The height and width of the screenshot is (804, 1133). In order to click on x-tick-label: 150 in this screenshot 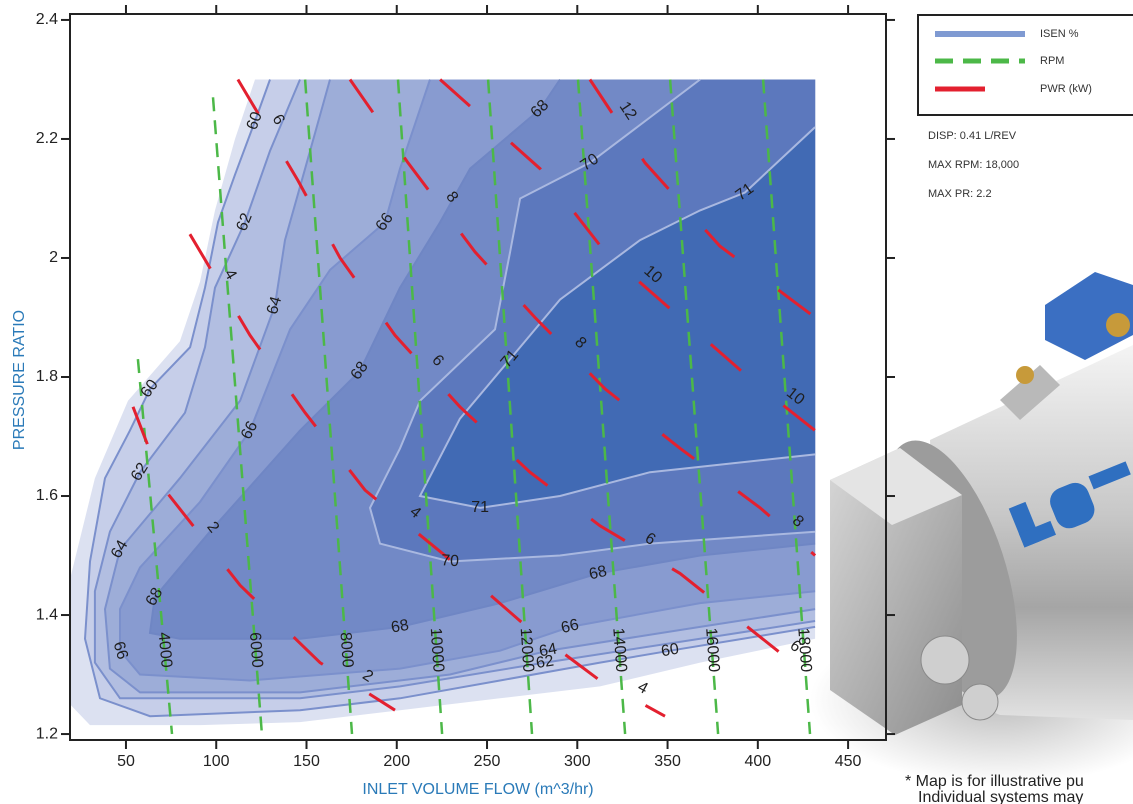, I will do `click(306, 761)`.